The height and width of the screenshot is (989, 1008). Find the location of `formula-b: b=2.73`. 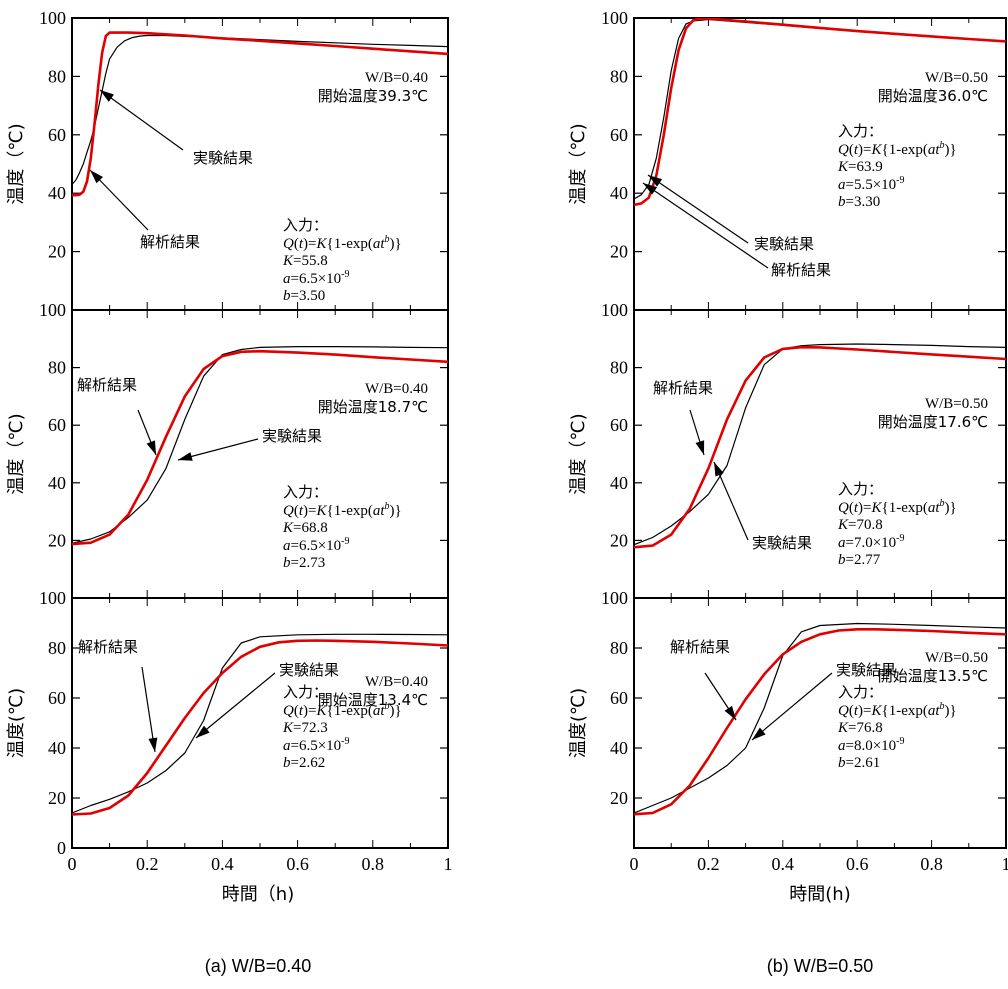

formula-b: b=2.73 is located at coordinates (304, 563).